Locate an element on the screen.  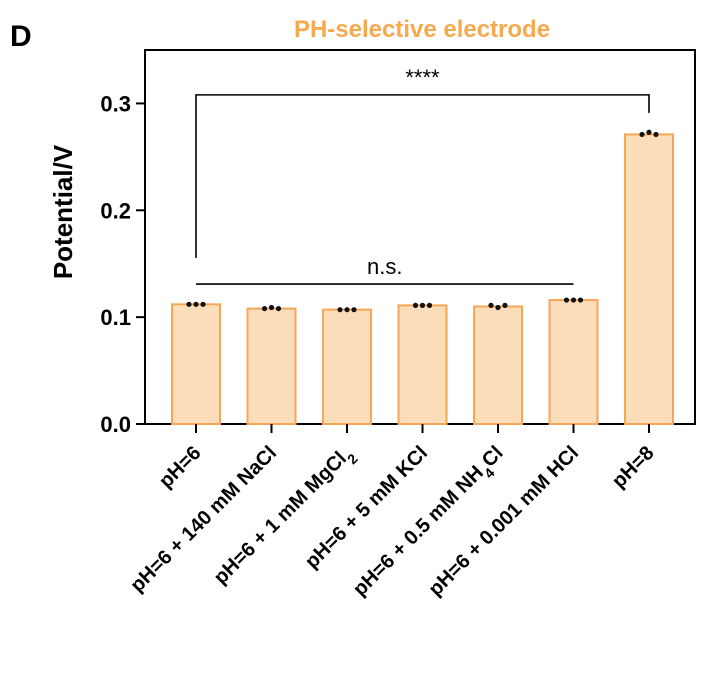
chart-title: PH-selective electrode is located at coordinates (422, 29).